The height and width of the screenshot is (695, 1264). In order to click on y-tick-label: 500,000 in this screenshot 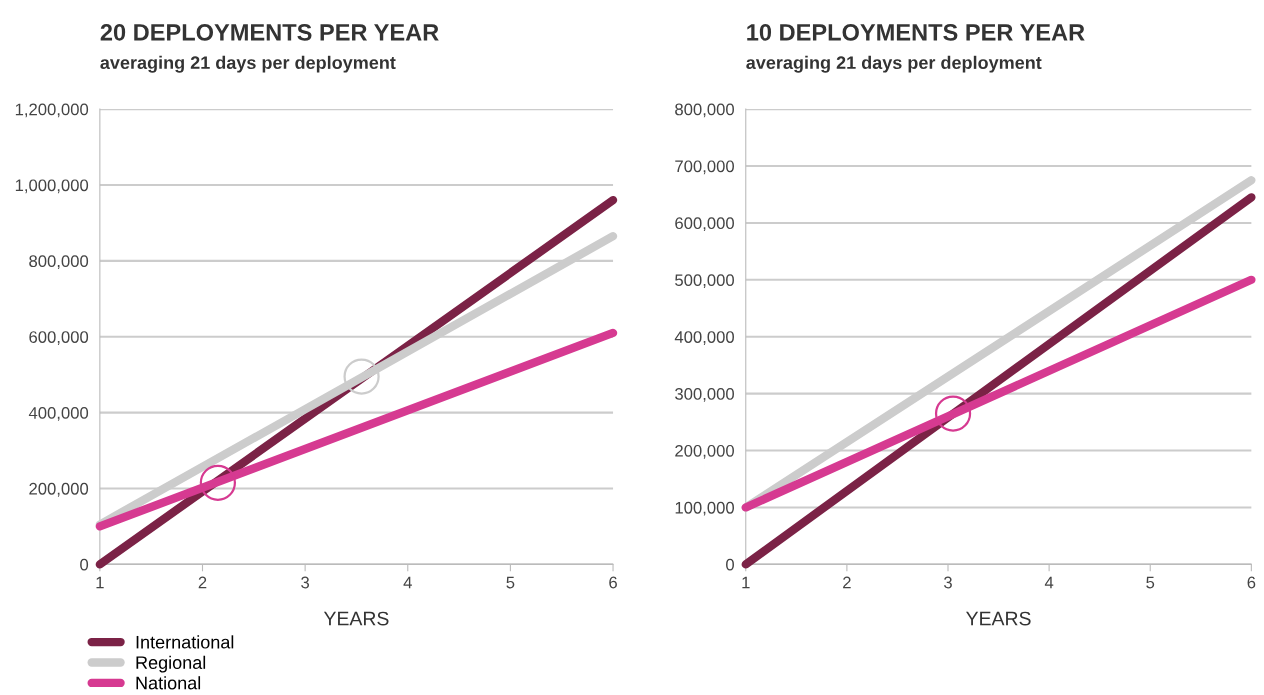, I will do `click(704, 281)`.